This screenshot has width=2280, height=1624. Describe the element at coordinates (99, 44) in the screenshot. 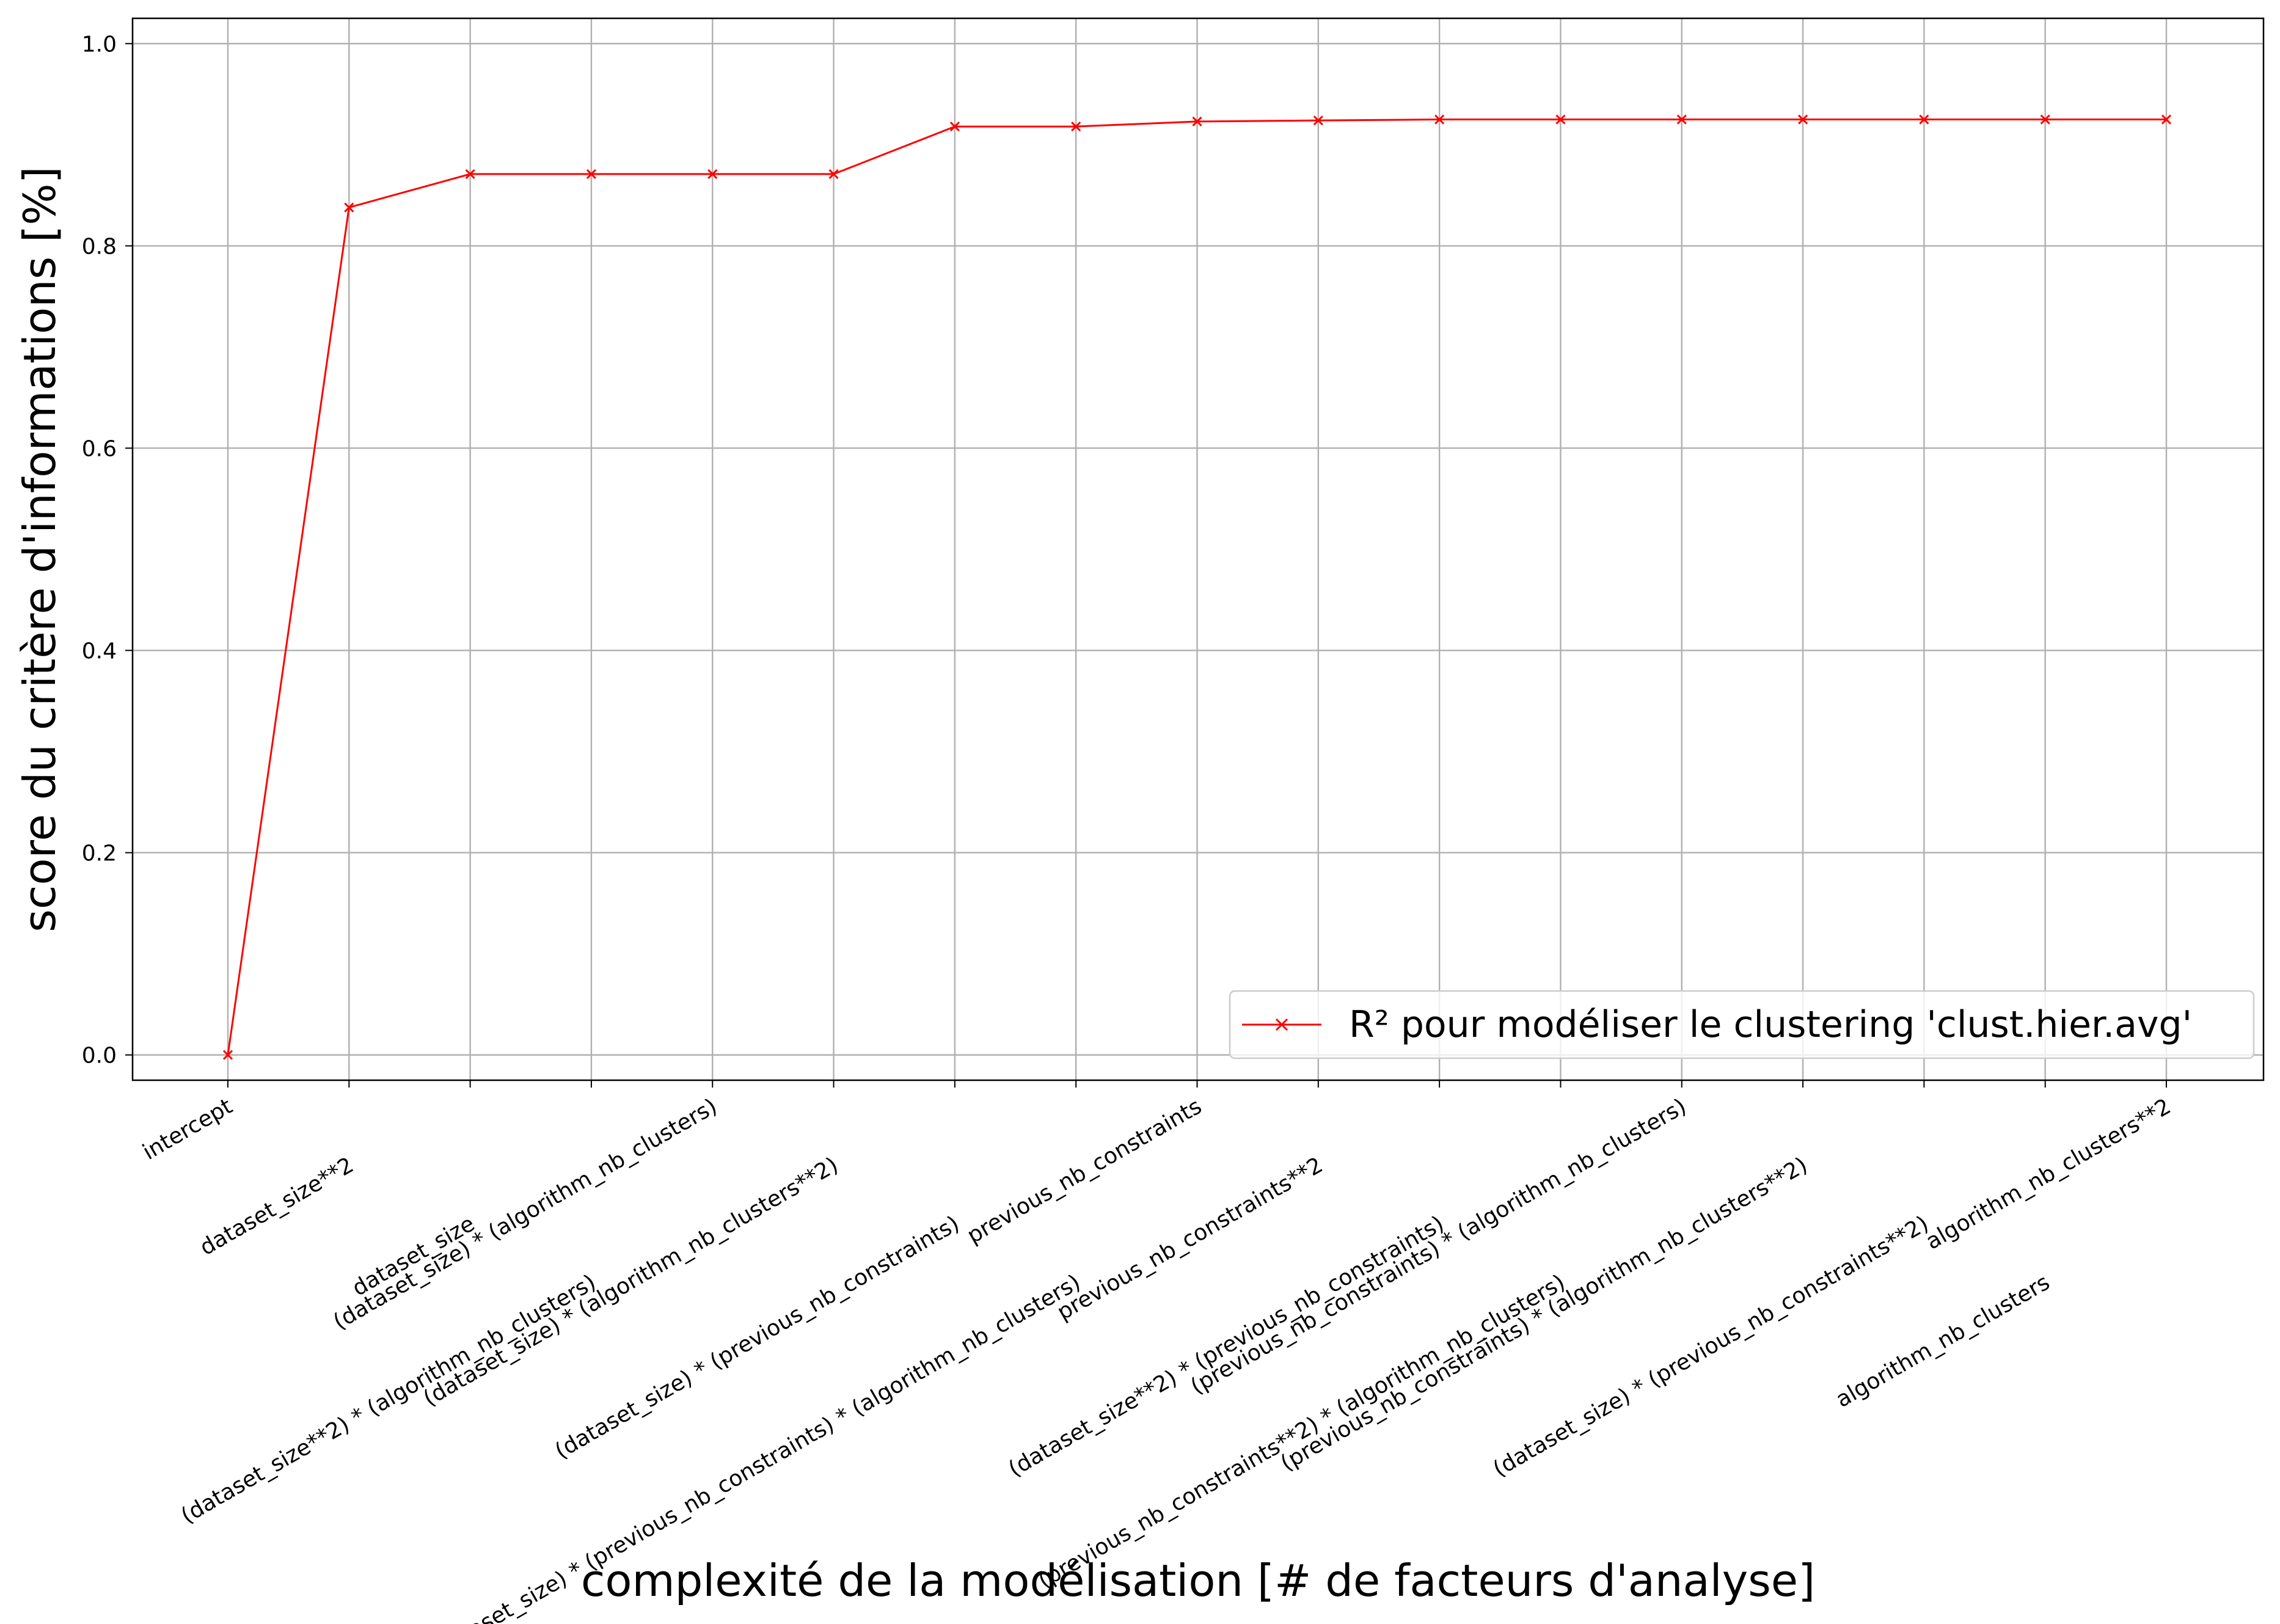

I see `y-tick-label: 1.0` at that location.